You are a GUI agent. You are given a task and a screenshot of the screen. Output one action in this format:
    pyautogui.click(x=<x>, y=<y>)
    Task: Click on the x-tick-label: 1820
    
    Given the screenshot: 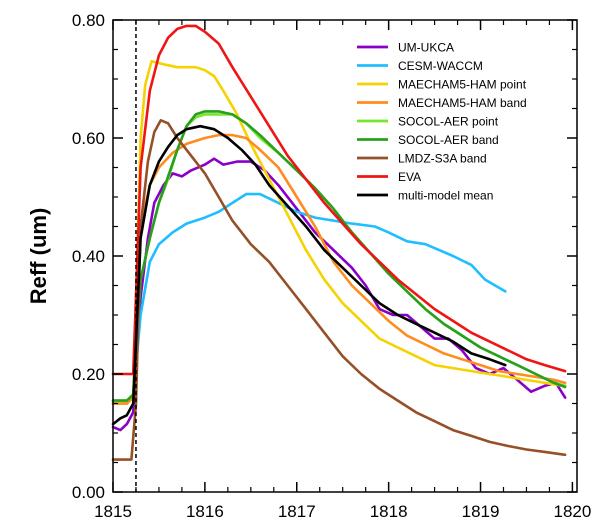 What is the action you would take?
    pyautogui.click(x=572, y=511)
    